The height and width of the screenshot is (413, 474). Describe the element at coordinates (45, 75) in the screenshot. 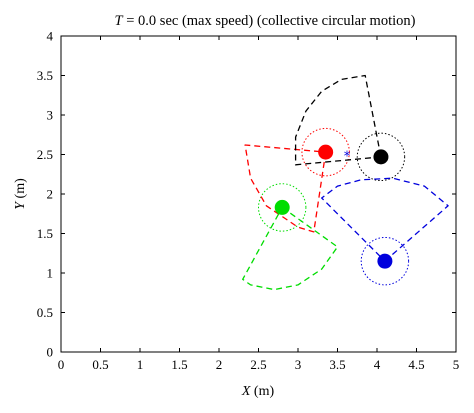

I see `y-tick-label: 3.5` at that location.